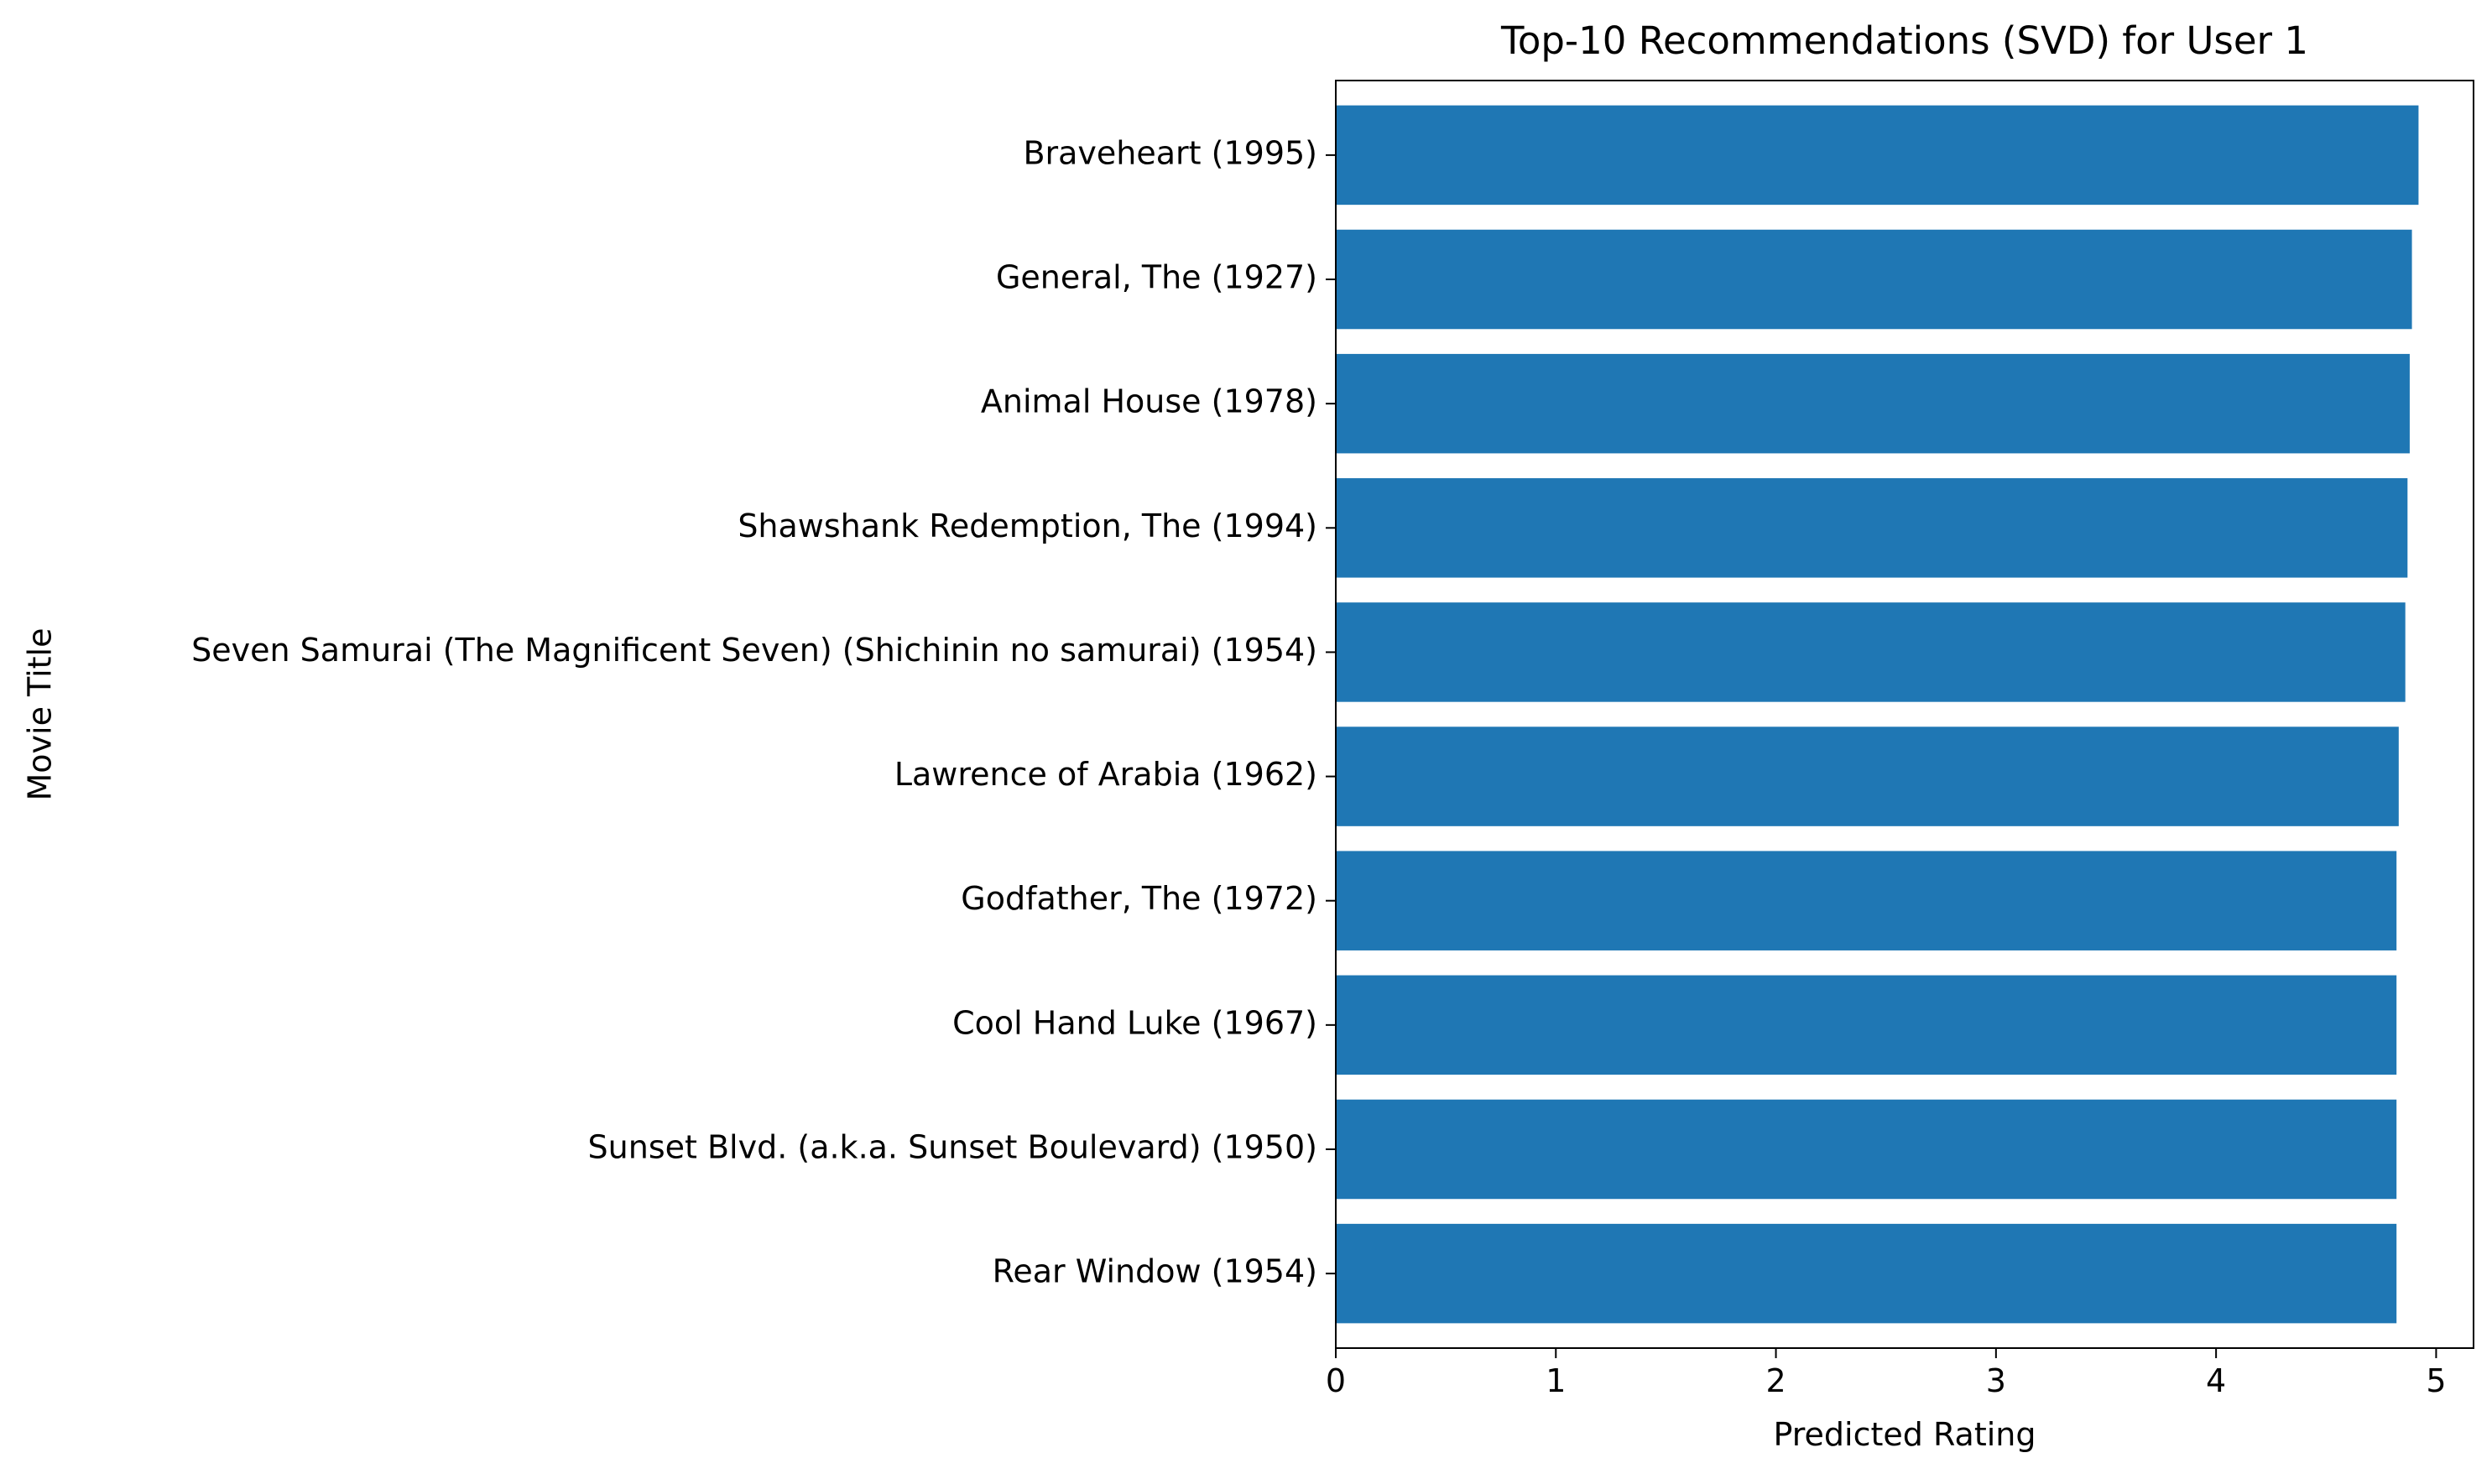  Describe the element at coordinates (1336, 1380) in the screenshot. I see `x-tick-label: 0` at that location.